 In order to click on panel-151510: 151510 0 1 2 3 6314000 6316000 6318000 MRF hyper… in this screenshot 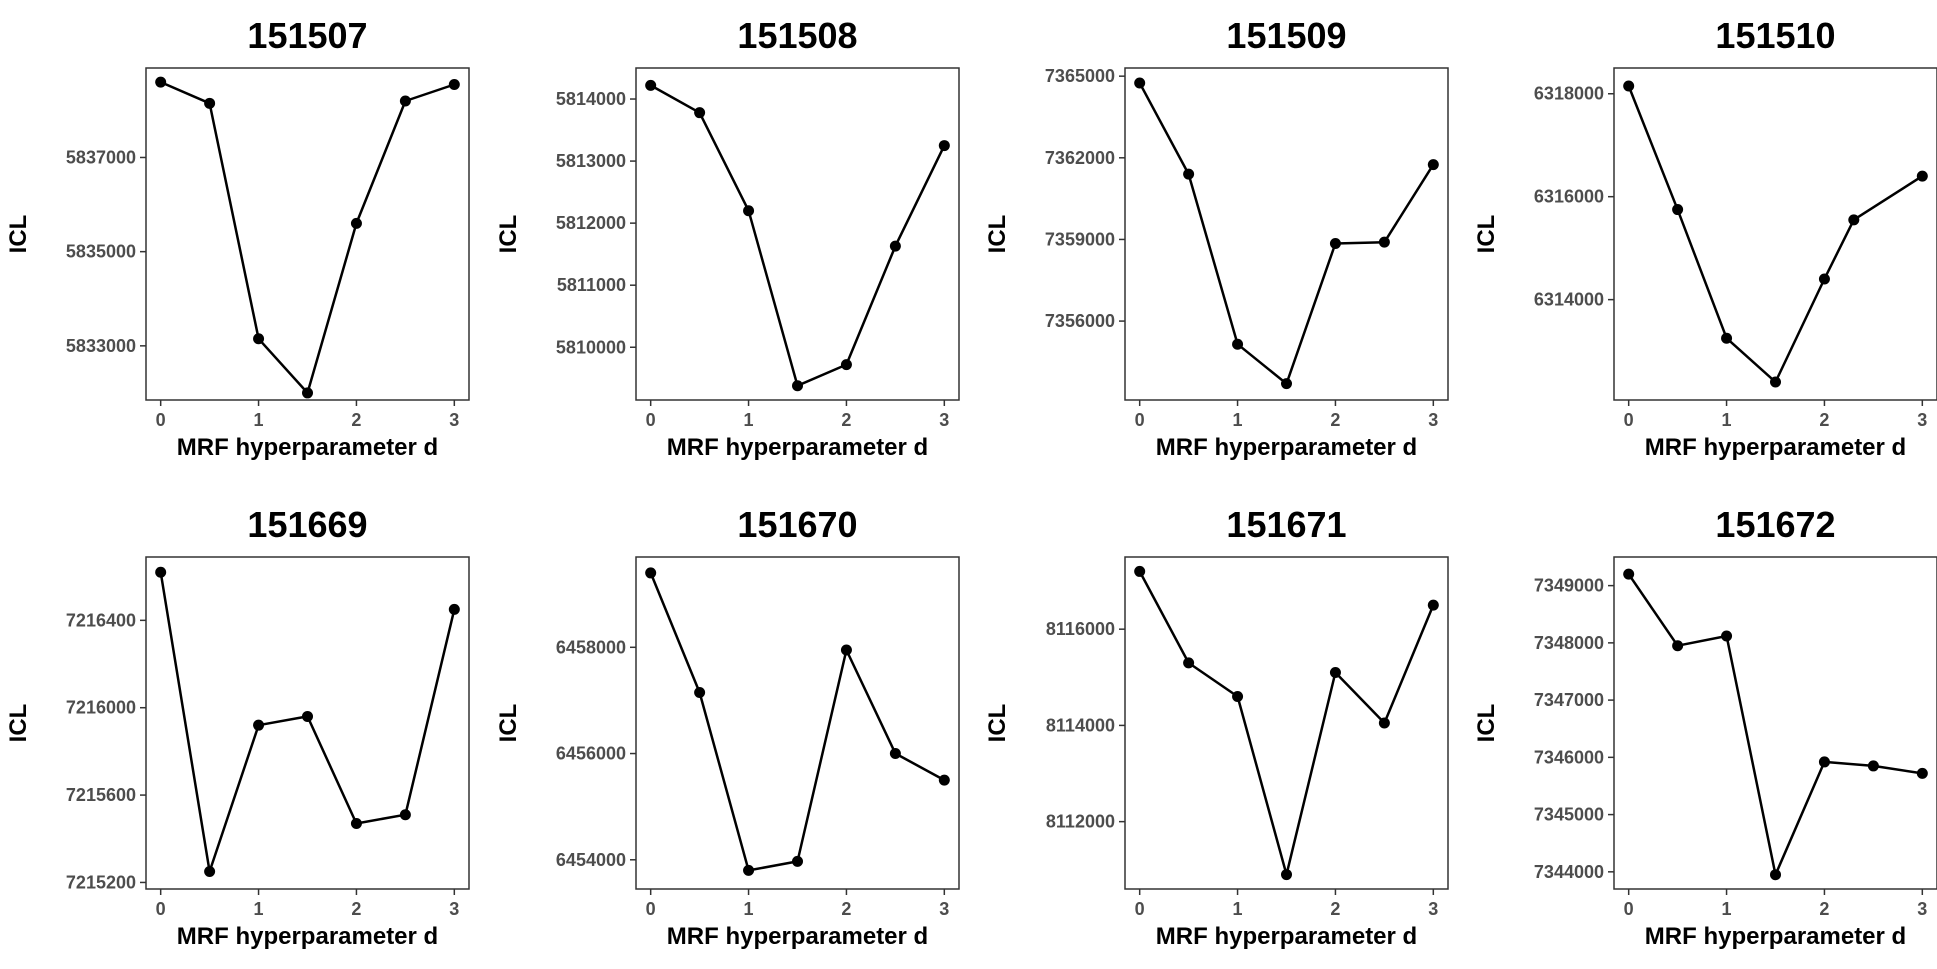, I will do `click(1705, 238)`.